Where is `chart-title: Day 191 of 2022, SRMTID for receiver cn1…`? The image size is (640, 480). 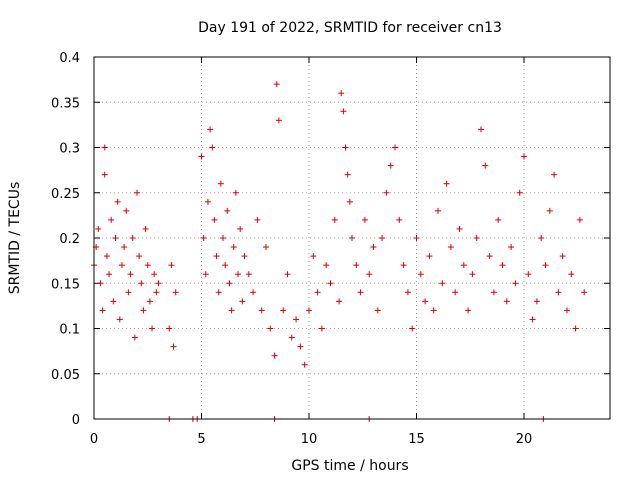
chart-title: Day 191 of 2022, SRMTID for receiver cn1… is located at coordinates (350, 28).